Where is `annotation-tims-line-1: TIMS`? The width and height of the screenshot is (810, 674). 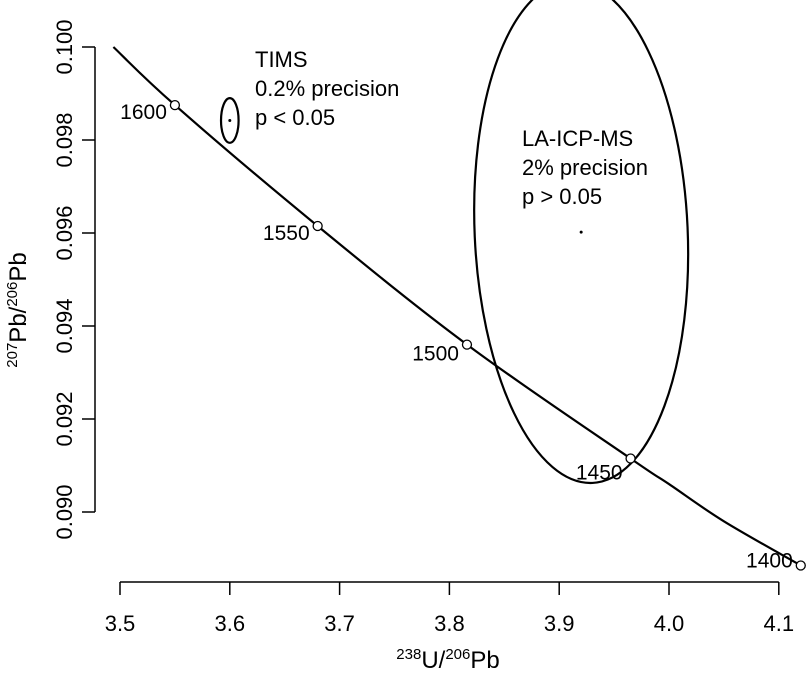 annotation-tims-line-1: TIMS is located at coordinates (281, 59).